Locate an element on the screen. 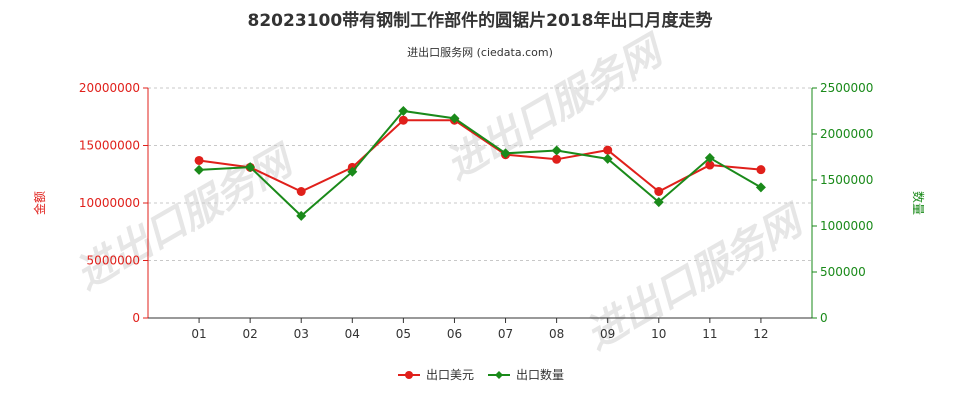  chart-title: 82023100带有钢制工作部件的圆锯片2018年出口月度走势 is located at coordinates (480, 20).